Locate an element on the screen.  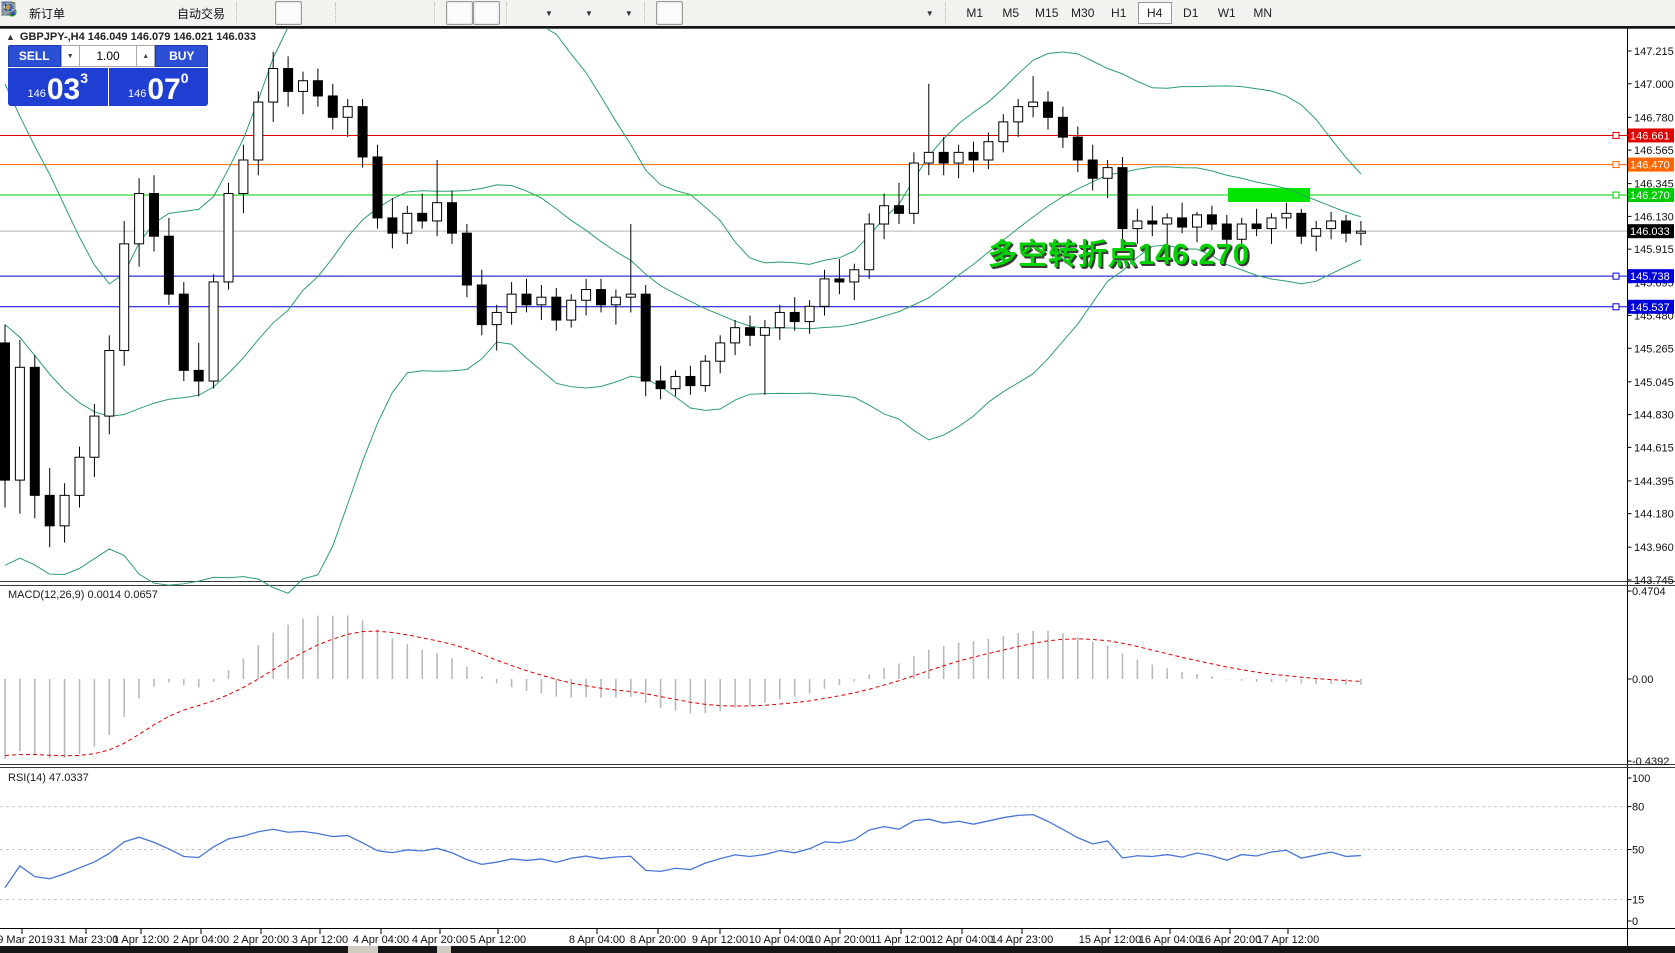
line-chart-button is located at coordinates (165, 13).